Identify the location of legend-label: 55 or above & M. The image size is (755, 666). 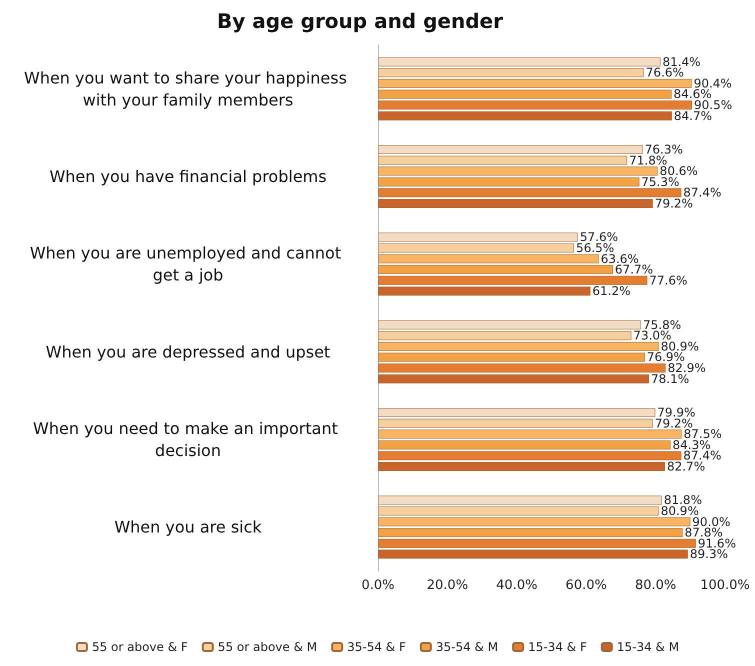
(268, 647).